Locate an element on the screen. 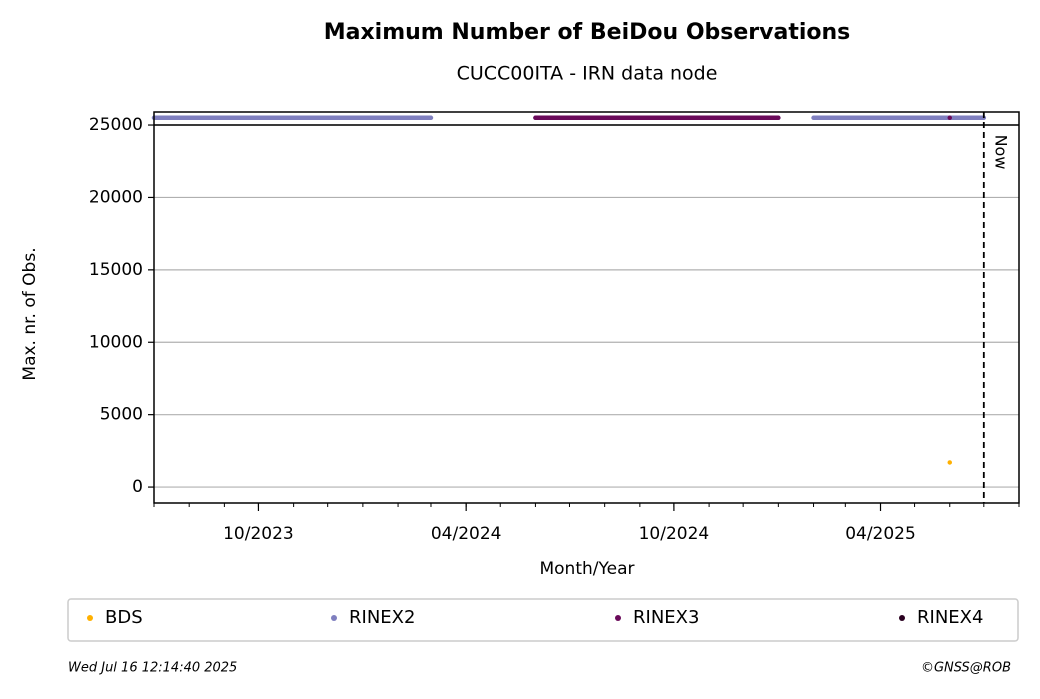 This screenshot has height=699, width=1040. credit: ©GNSS@ROB is located at coordinates (966, 668).